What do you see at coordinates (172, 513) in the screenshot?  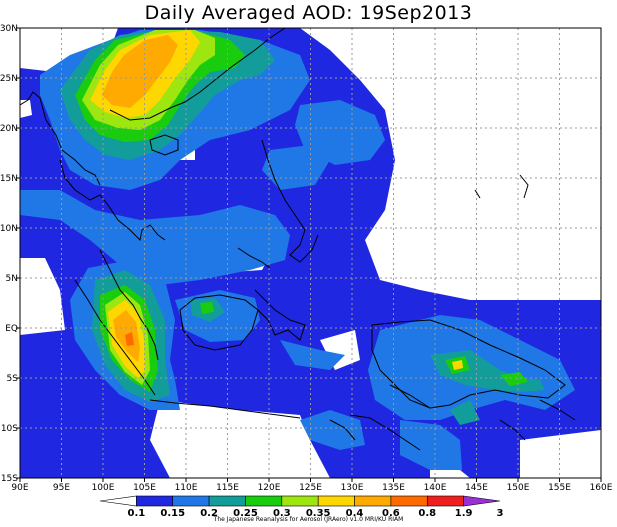 I see `colorbar-label: 0.15` at bounding box center [172, 513].